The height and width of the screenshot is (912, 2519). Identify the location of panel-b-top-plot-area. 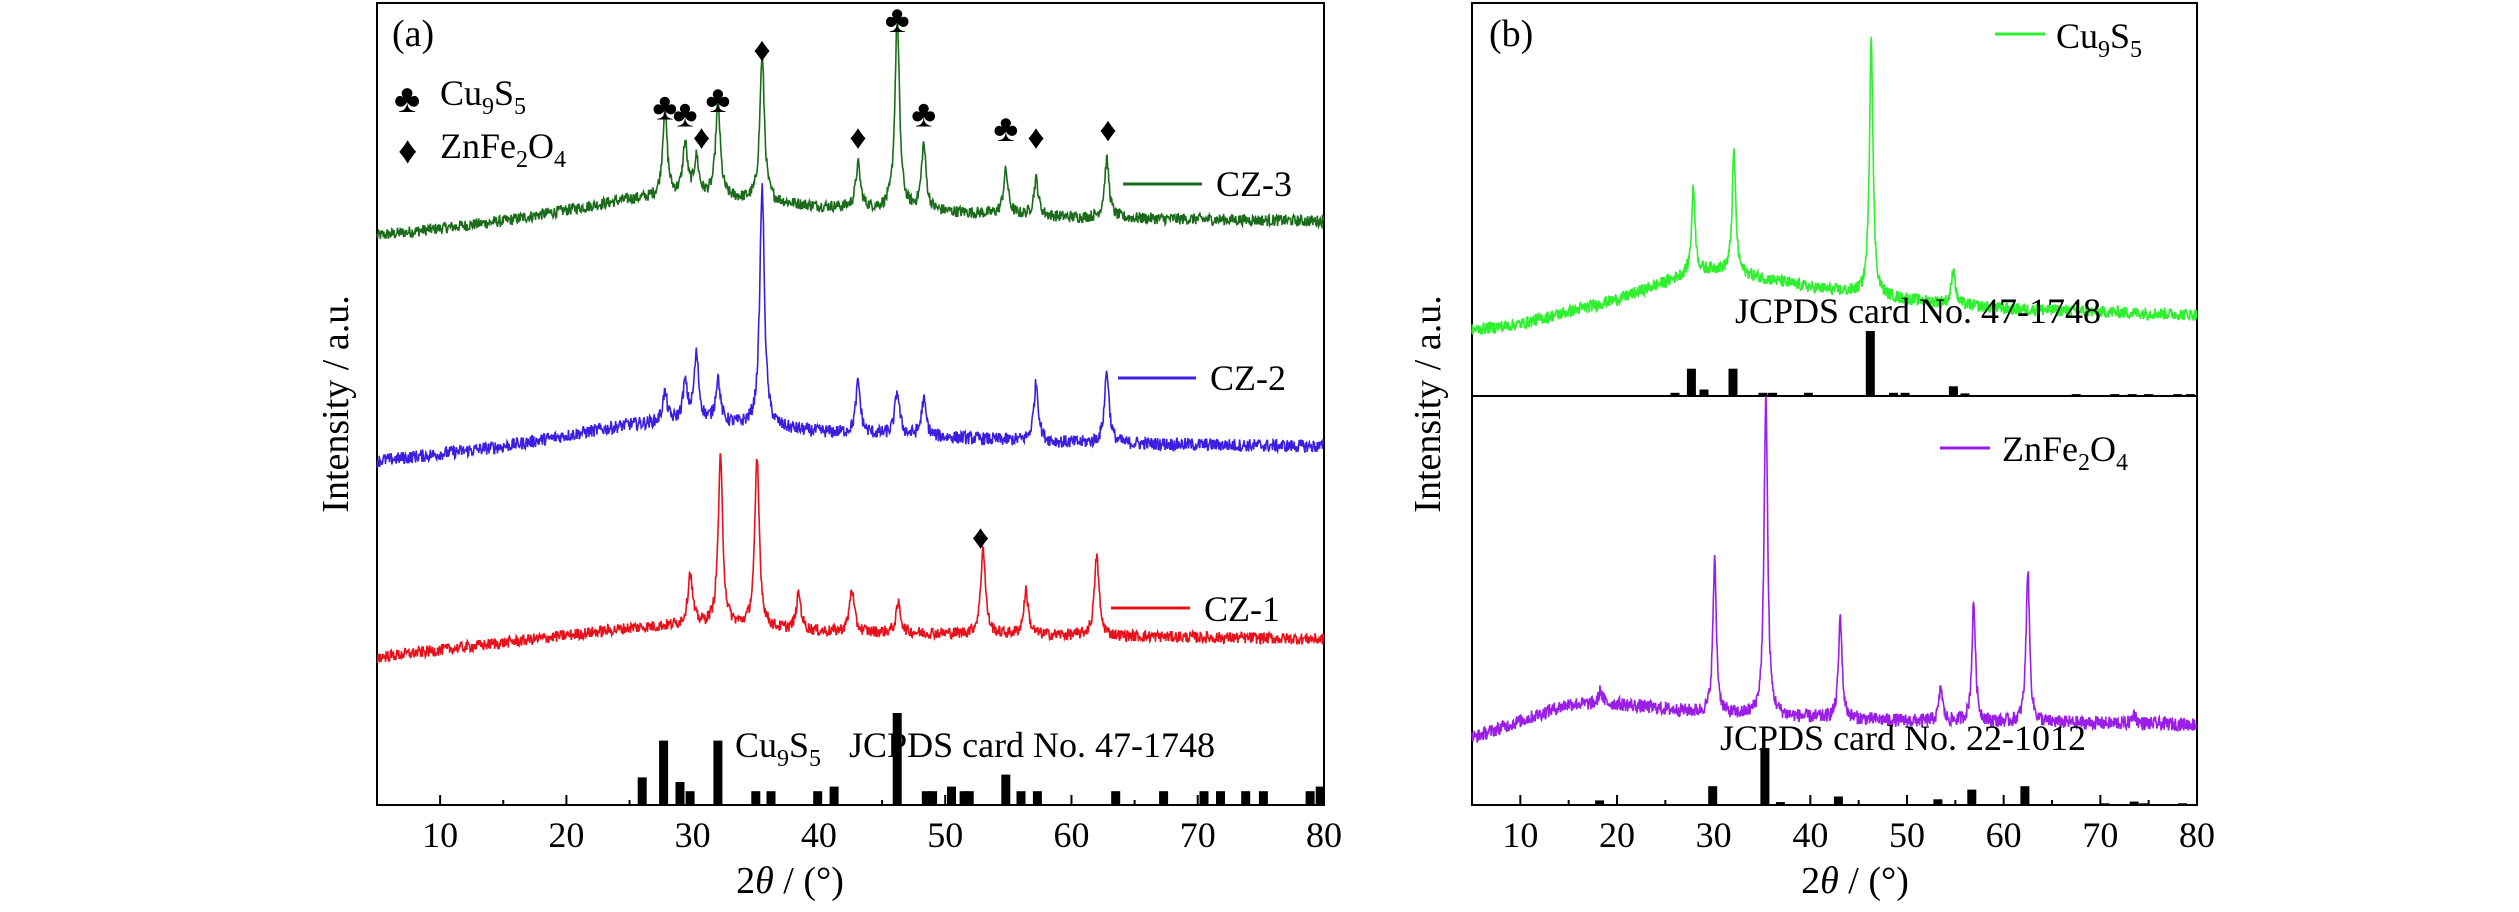
(1834, 216).